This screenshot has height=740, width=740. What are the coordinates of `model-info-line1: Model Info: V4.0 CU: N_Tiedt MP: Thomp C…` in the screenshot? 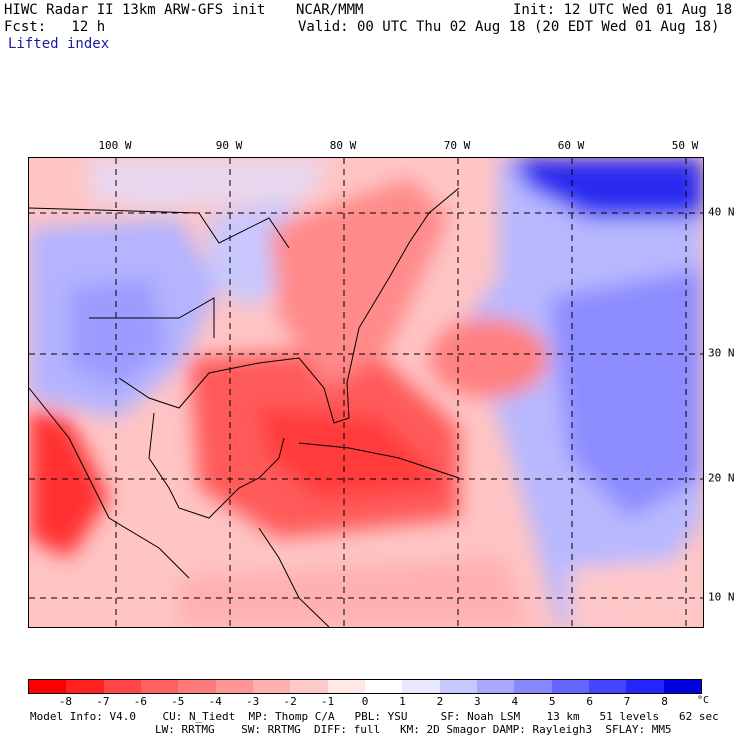 It's located at (374, 716).